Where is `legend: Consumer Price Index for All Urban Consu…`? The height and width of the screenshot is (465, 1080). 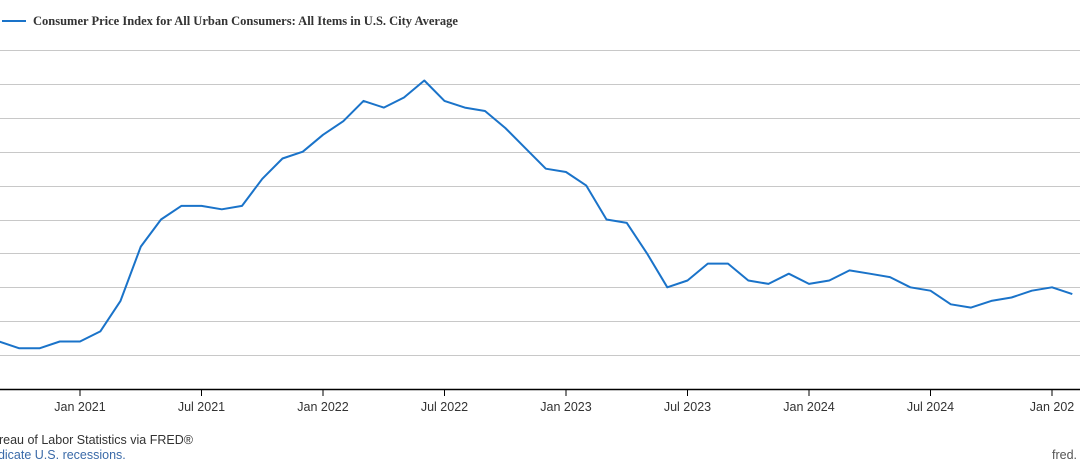
legend: Consumer Price Index for All Urban Consu… is located at coordinates (230, 21).